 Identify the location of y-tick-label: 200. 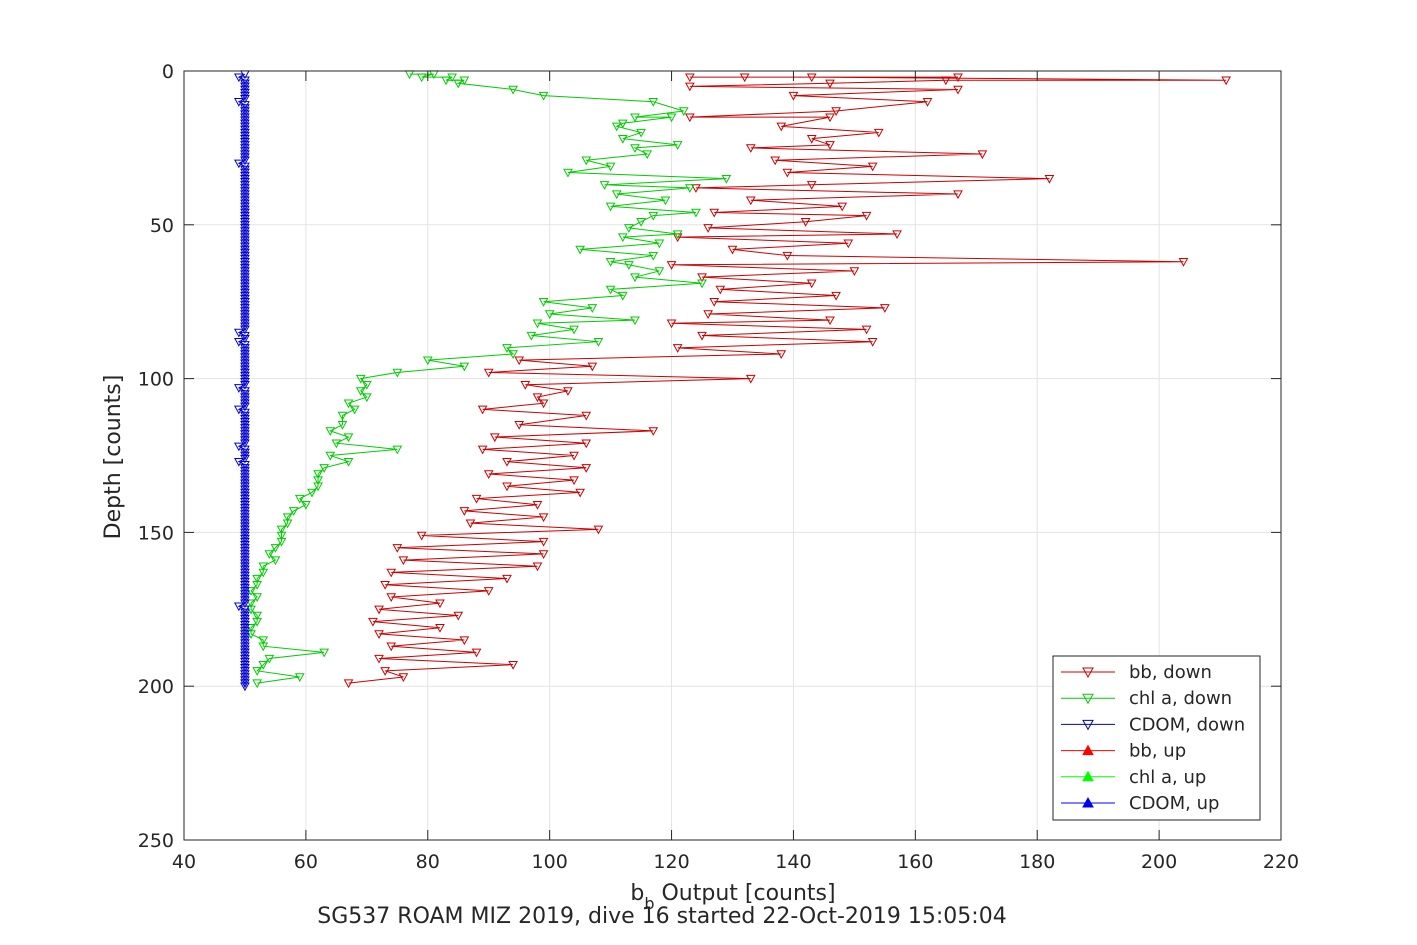
(156, 687).